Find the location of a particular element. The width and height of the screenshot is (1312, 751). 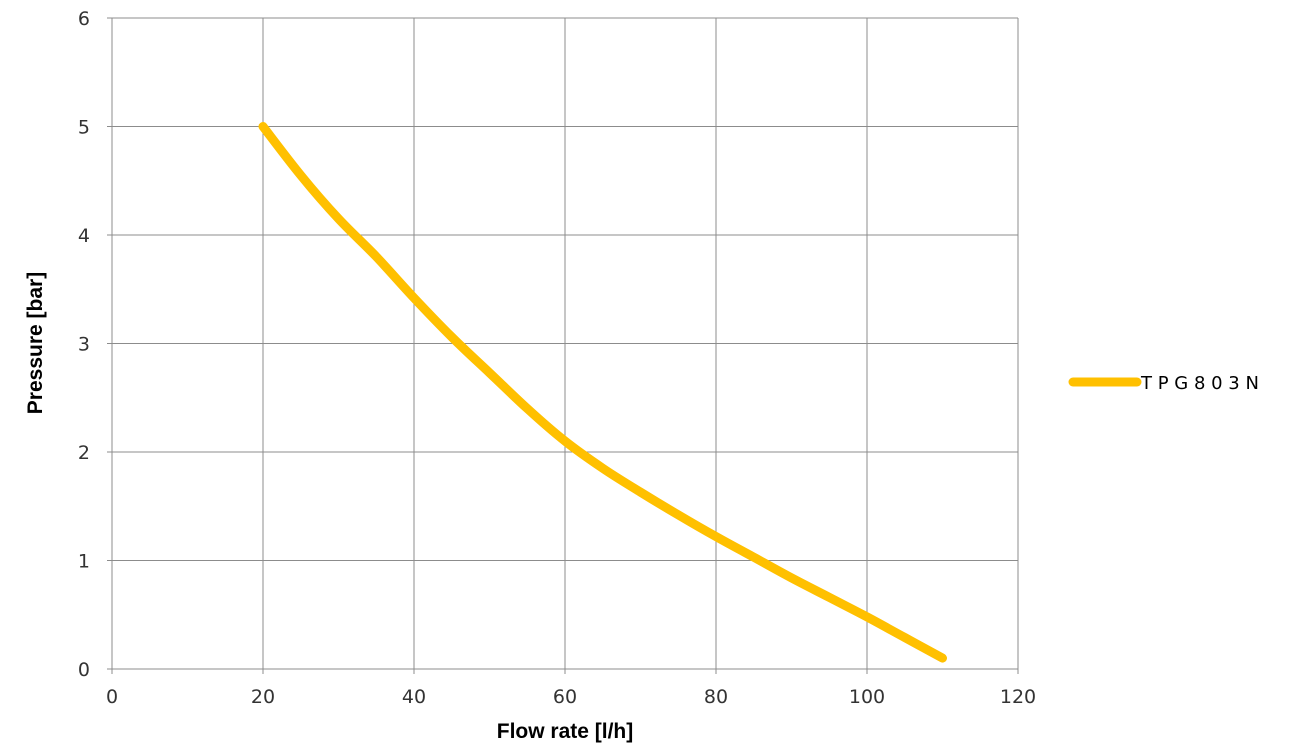

legend: T P G 8 0 3 N is located at coordinates (1163, 383).